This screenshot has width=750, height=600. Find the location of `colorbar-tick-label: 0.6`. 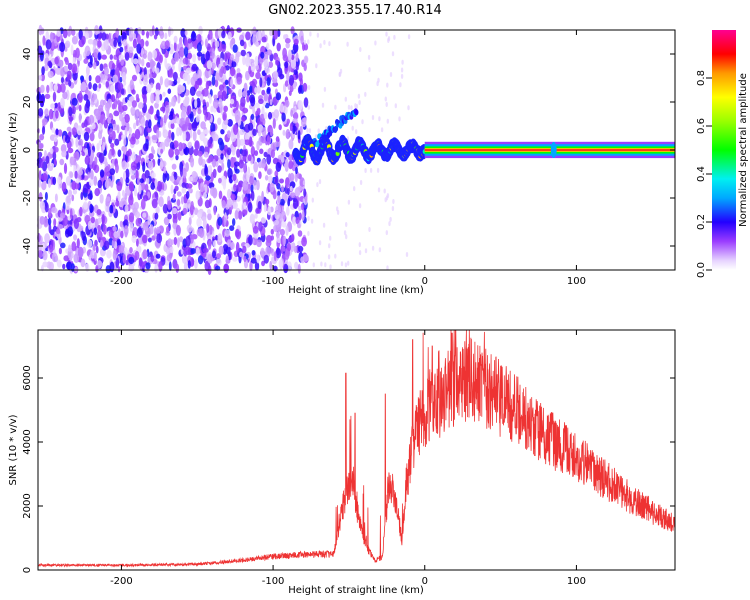

colorbar-tick-label: 0.6 is located at coordinates (701, 126).